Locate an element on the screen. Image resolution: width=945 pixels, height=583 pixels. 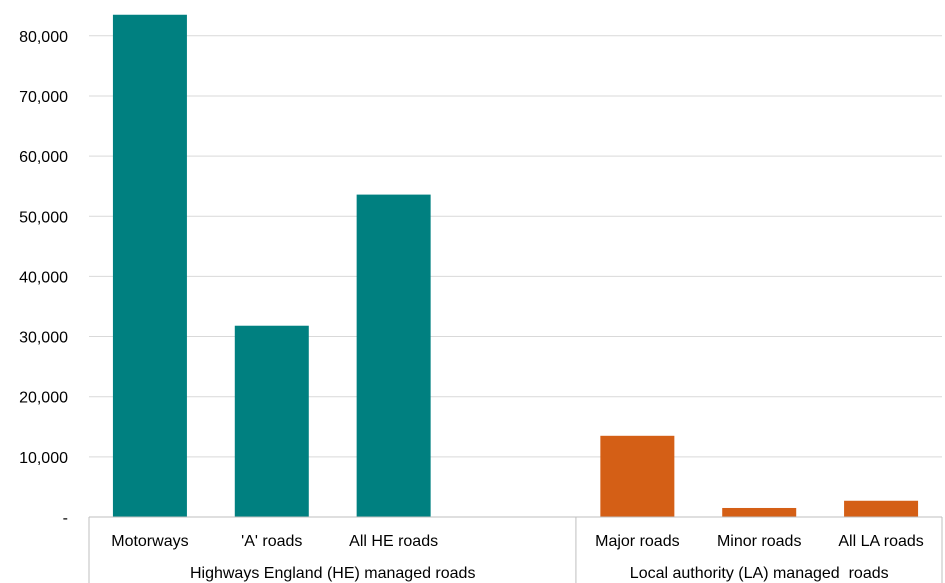
y-tick-label: 70,000 is located at coordinates (43, 97).